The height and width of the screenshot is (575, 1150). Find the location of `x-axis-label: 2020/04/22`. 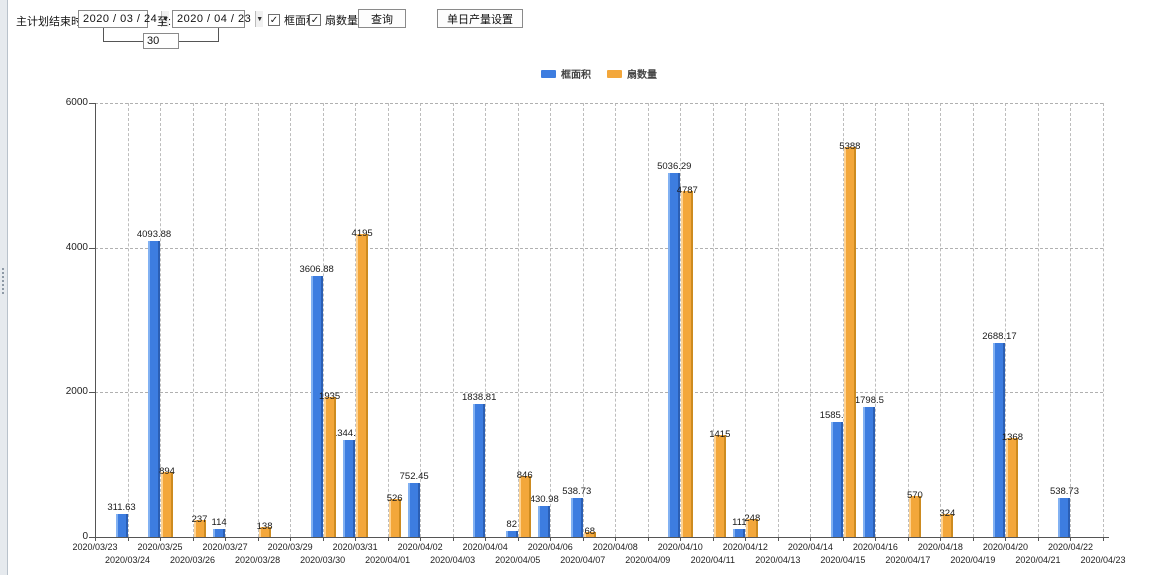

x-axis-label: 2020/04/22 is located at coordinates (1070, 547).